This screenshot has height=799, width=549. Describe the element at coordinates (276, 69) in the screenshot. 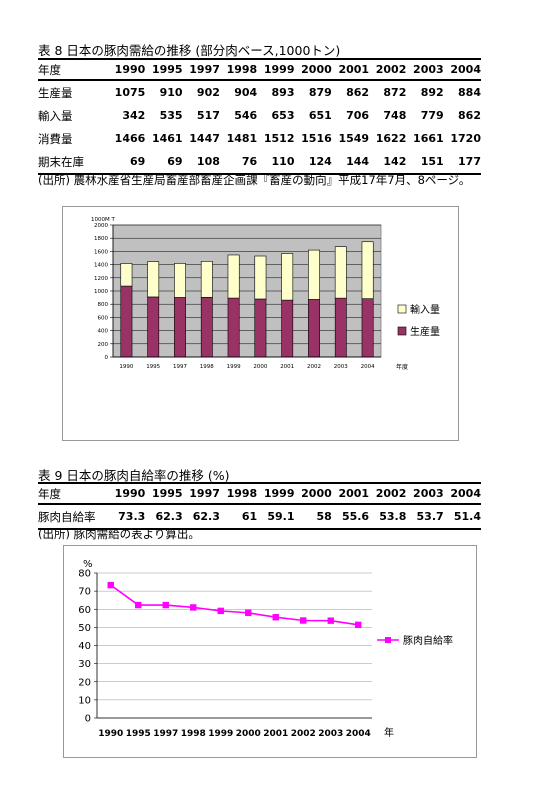

I see `header-year: 1999` at that location.